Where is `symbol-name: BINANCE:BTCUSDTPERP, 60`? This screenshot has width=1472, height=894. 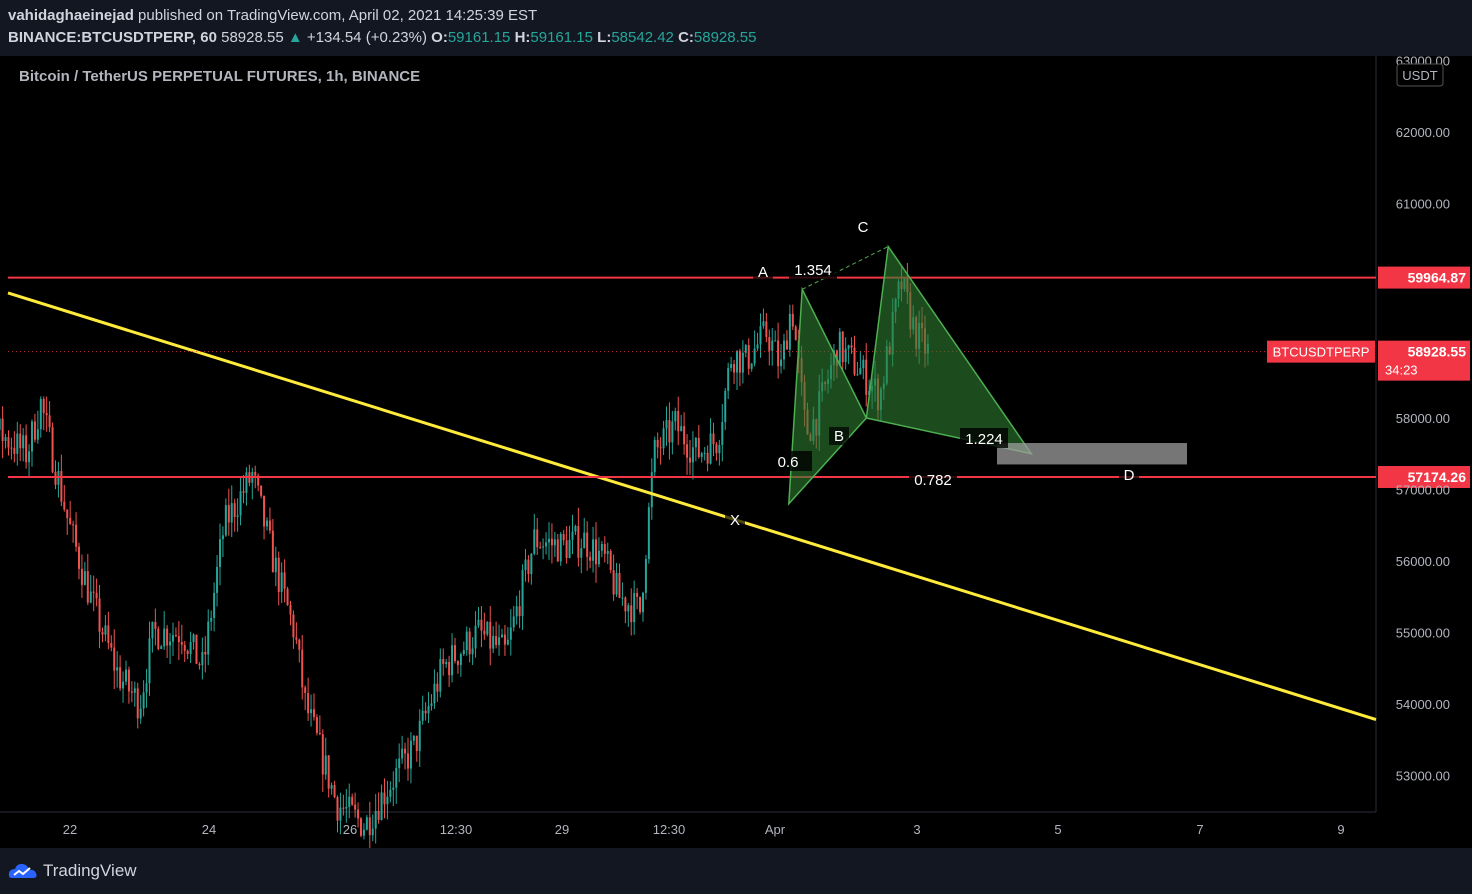 symbol-name: BINANCE:BTCUSDTPERP, 60 is located at coordinates (112, 37).